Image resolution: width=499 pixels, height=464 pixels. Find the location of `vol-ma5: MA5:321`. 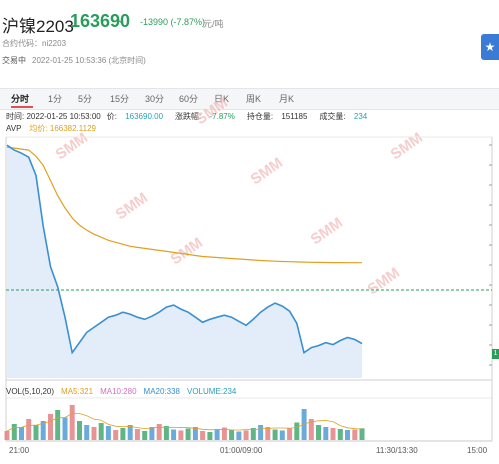

vol-ma5: MA5:321 is located at coordinates (77, 391).